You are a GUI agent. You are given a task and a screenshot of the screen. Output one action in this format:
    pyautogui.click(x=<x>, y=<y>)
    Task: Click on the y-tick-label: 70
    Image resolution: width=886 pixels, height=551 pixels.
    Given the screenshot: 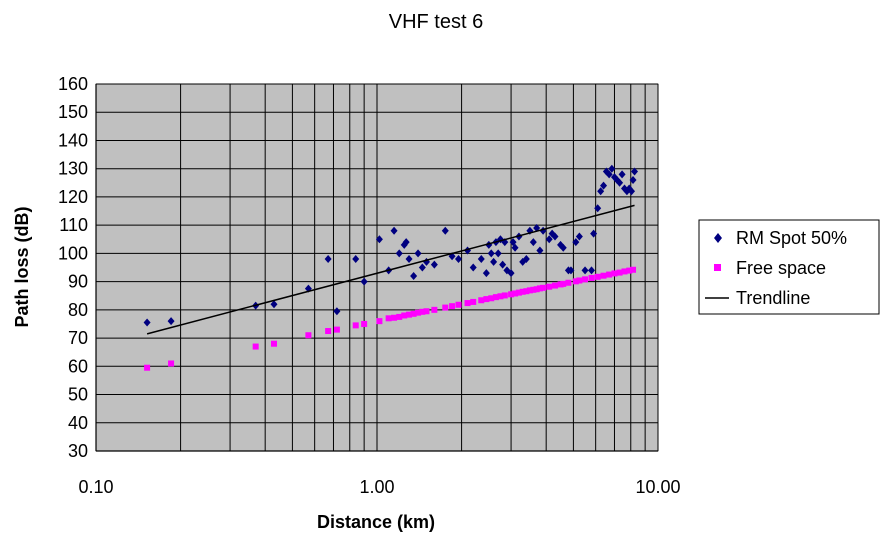 What is the action you would take?
    pyautogui.click(x=78, y=338)
    